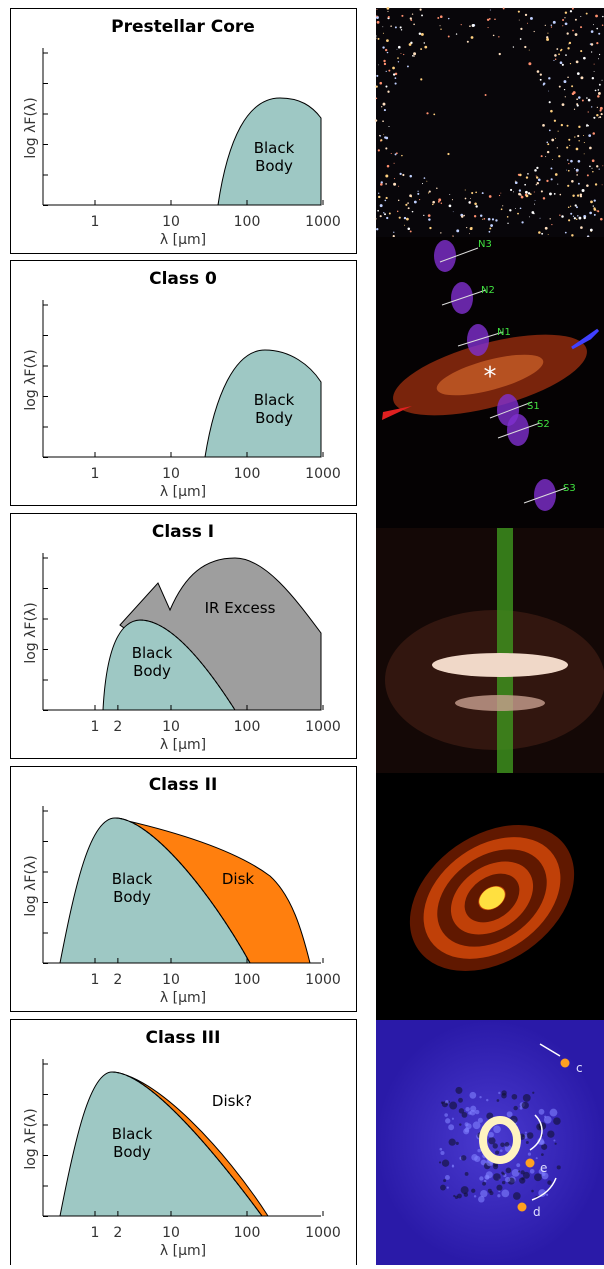 The width and height of the screenshot is (604, 1269). What do you see at coordinates (232, 1101) in the screenshot?
I see `region-label: Disk?` at bounding box center [232, 1101].